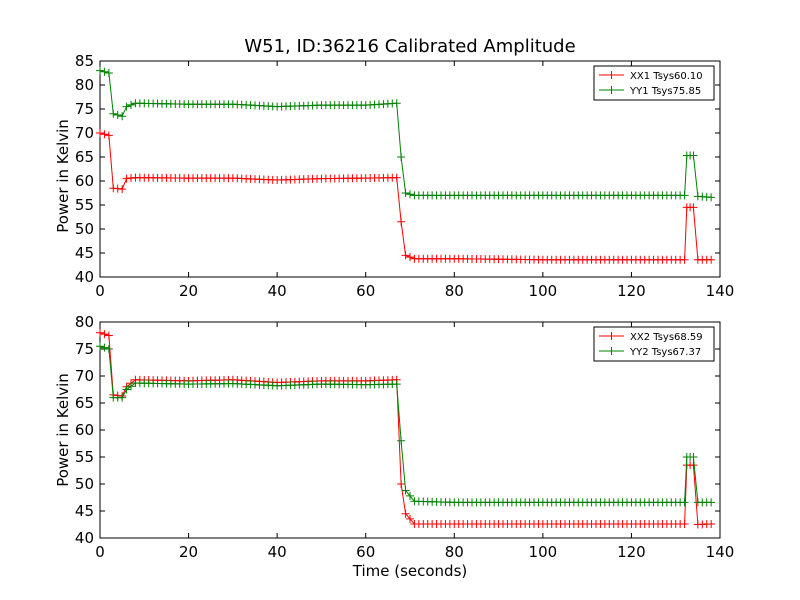  I want to click on legend-label: YY1 Tsys75.85, so click(665, 91).